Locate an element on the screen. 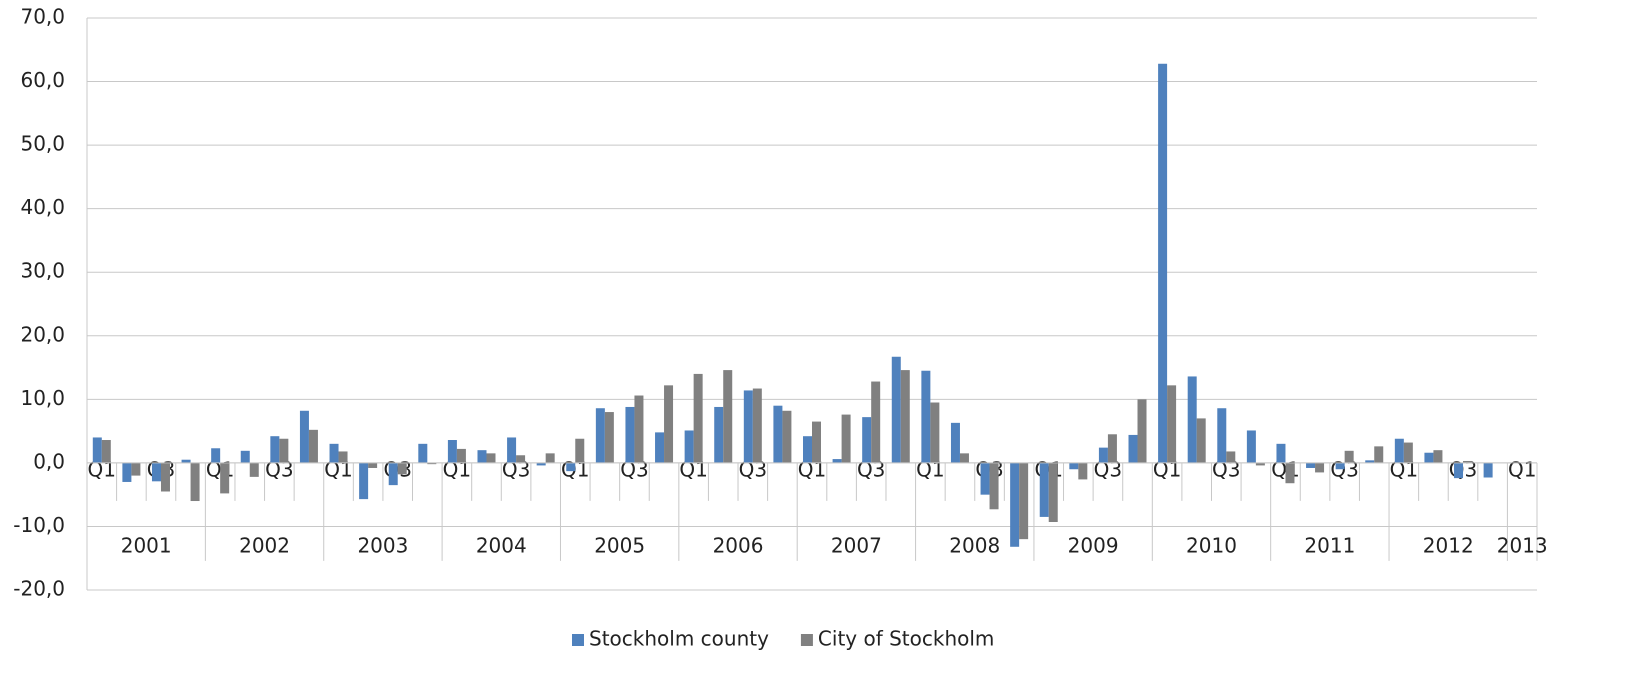 This screenshot has width=1652, height=689. year-label: 2007 is located at coordinates (856, 545).